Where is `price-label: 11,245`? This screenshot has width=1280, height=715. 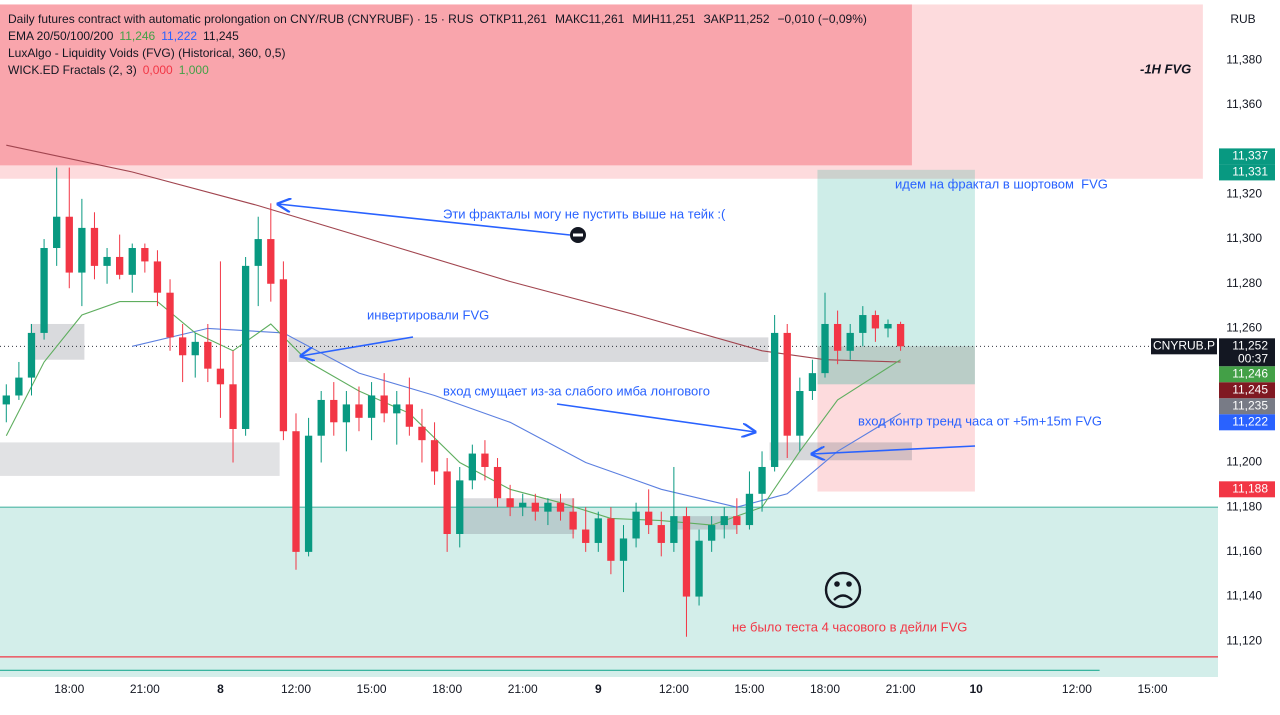 price-label: 11,245 is located at coordinates (1250, 389).